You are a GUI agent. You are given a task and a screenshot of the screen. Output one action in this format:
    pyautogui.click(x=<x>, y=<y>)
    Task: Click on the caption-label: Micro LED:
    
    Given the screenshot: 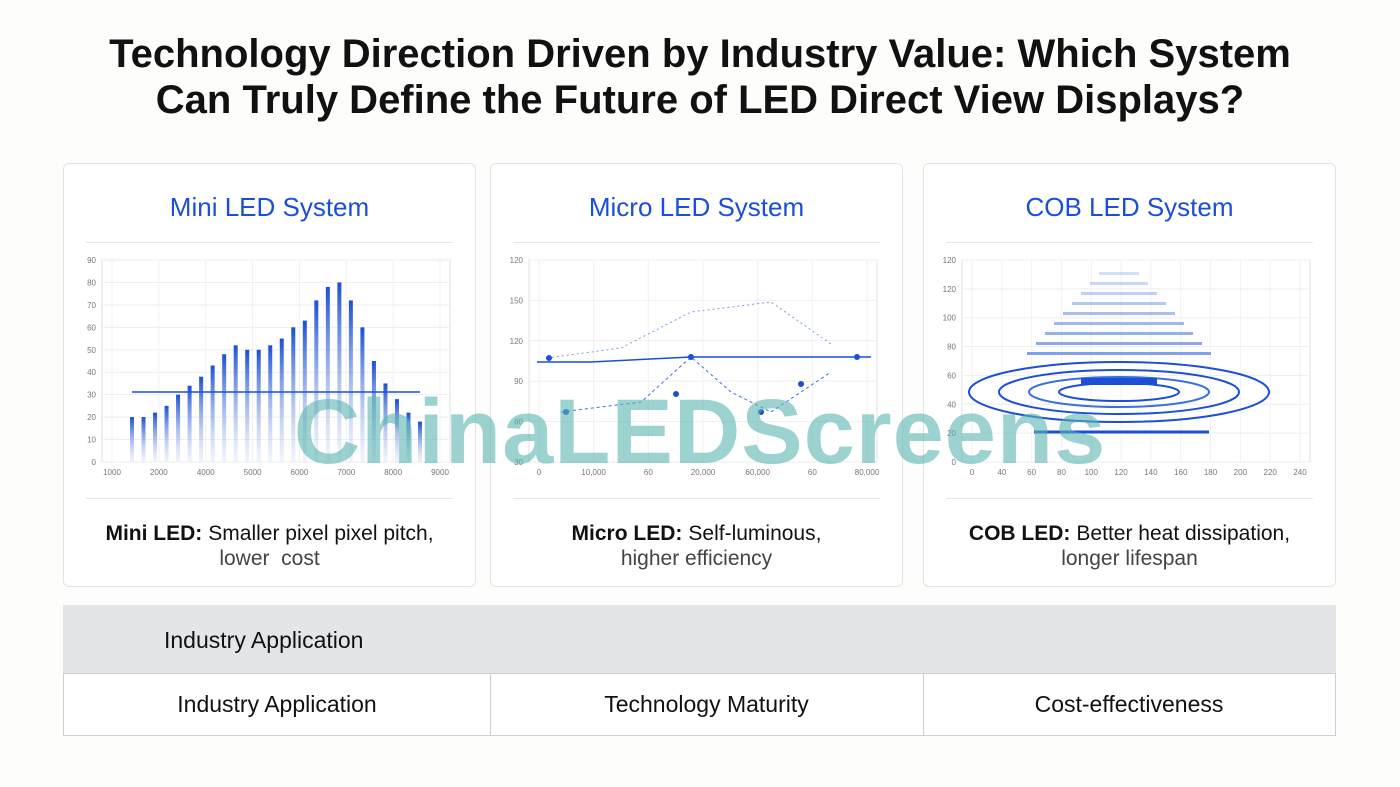 What is the action you would take?
    pyautogui.click(x=627, y=533)
    